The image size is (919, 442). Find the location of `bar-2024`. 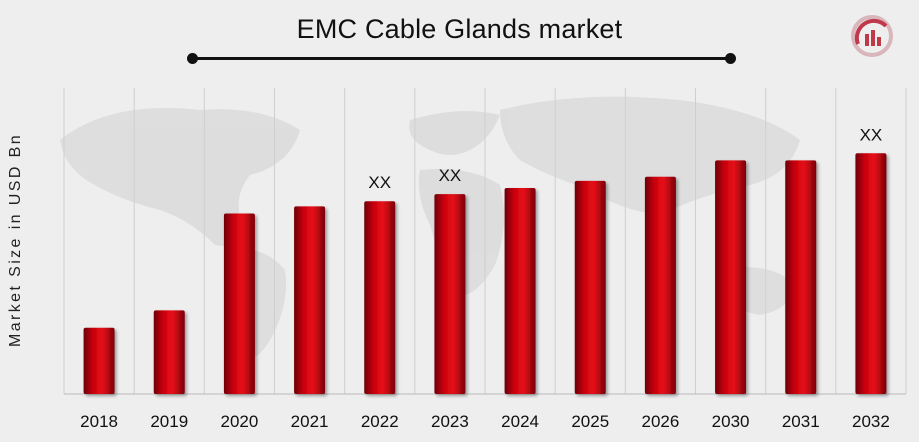

bar-2024 is located at coordinates (520, 290).